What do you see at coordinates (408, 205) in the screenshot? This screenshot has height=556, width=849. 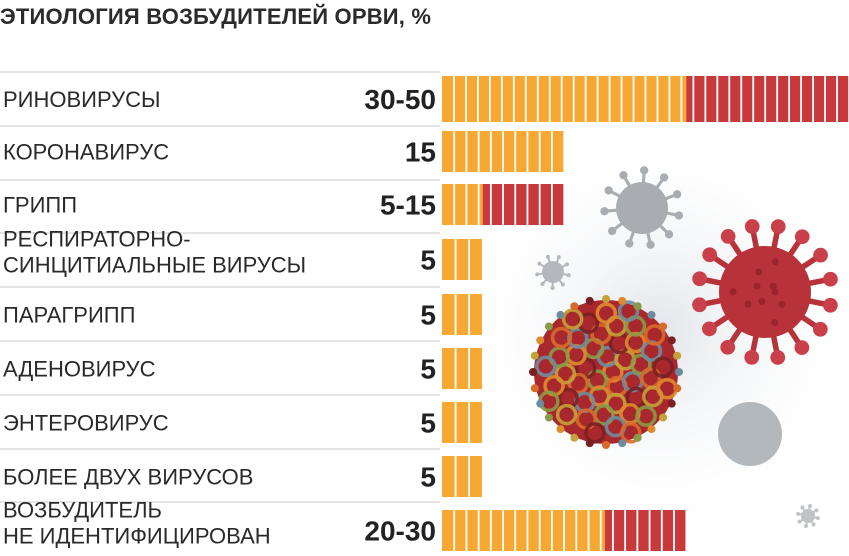 I see `value-label: 5-15` at bounding box center [408, 205].